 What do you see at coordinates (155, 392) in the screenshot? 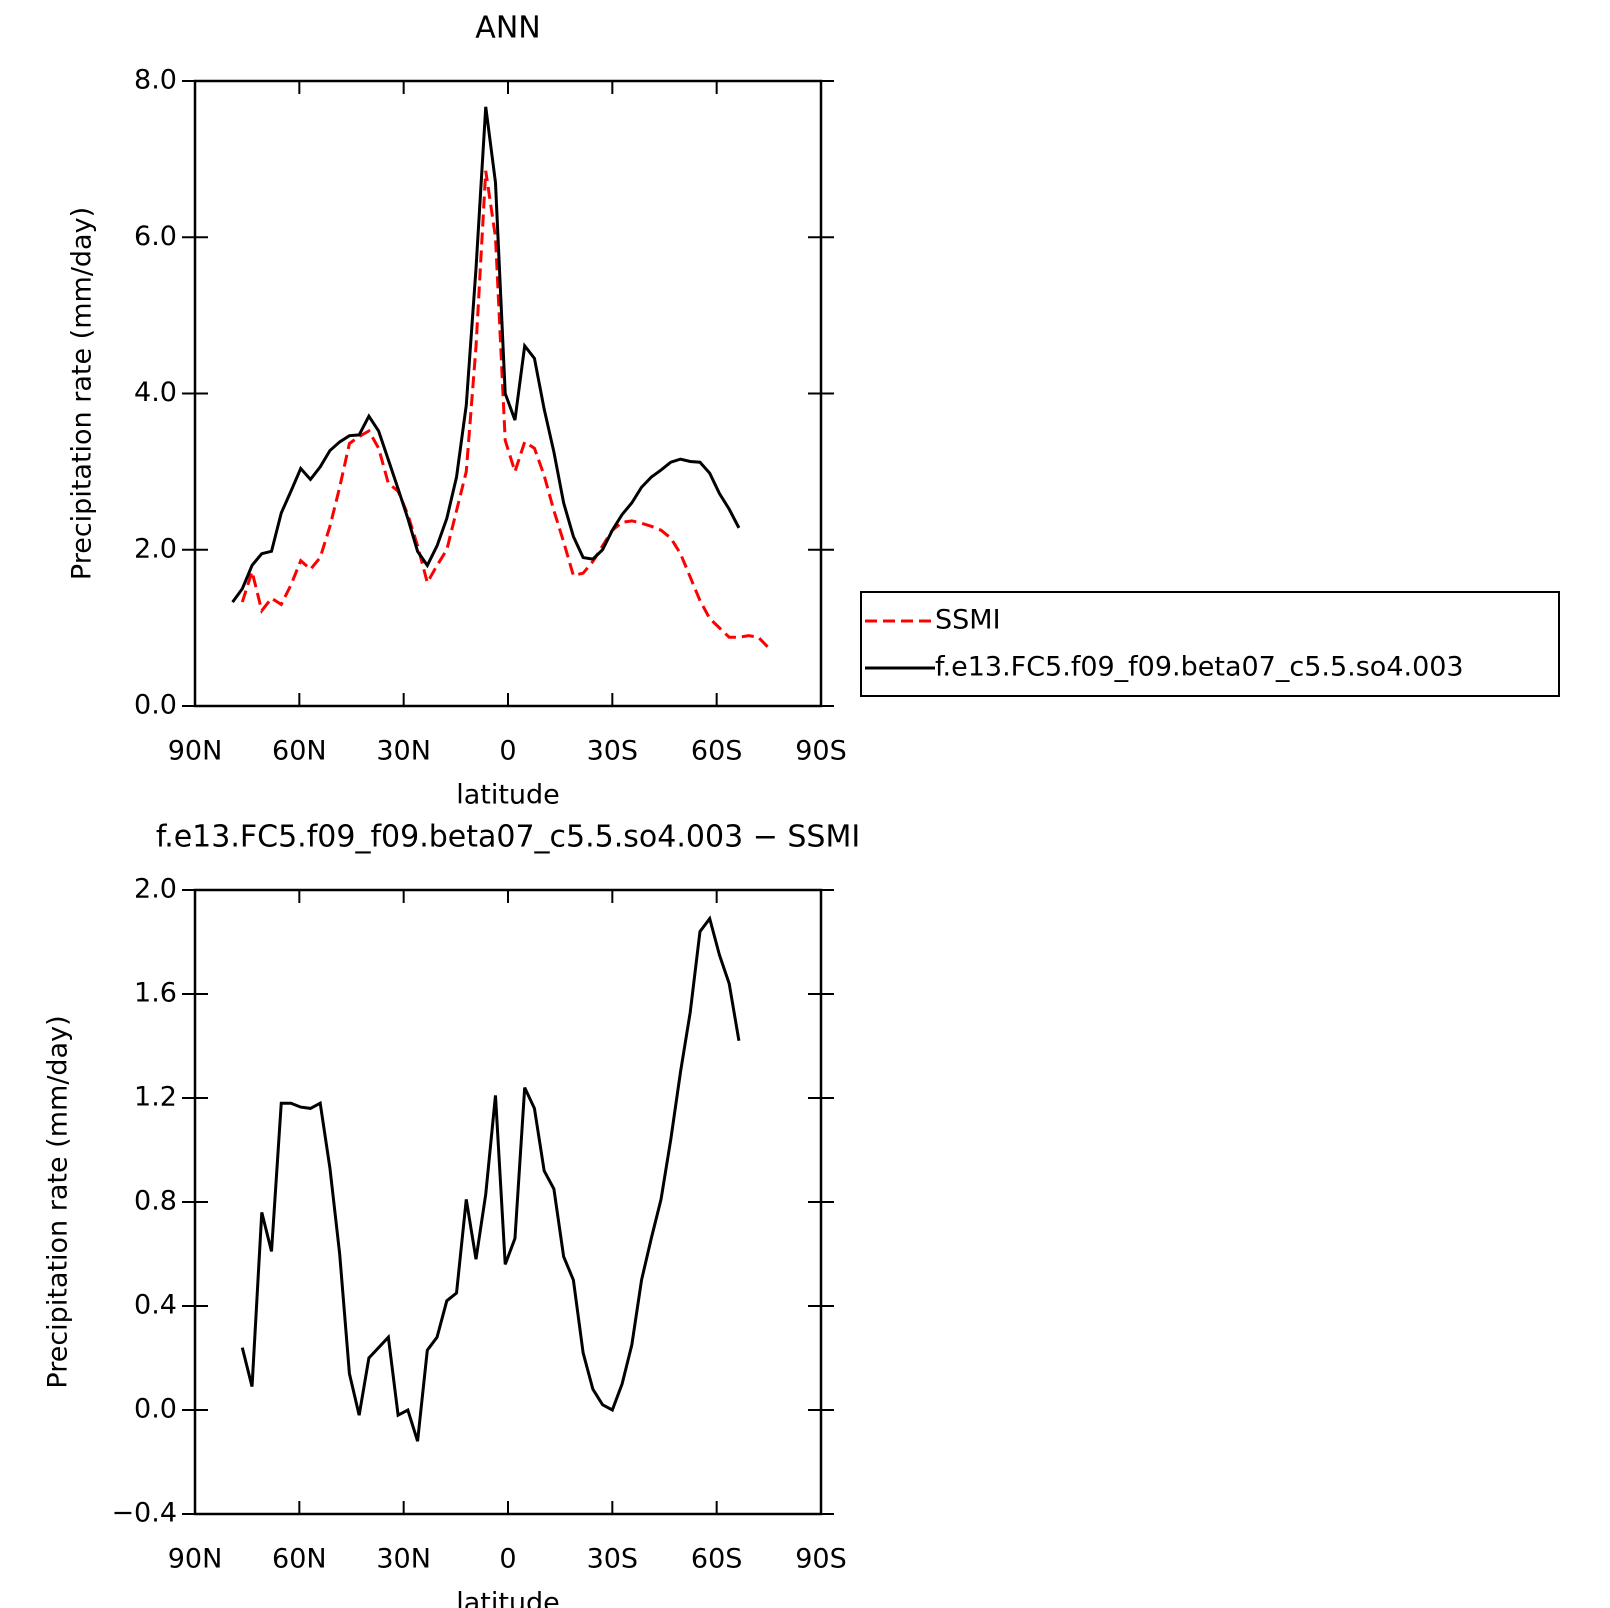
I see `y-tick-label: 4.0` at bounding box center [155, 392].